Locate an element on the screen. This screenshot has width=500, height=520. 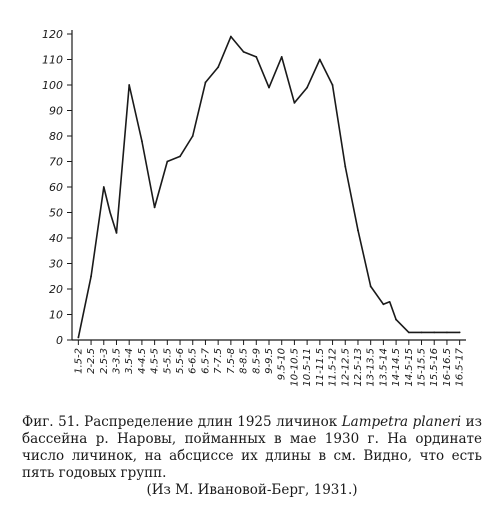
x-tick-label: 4.5-5 is located at coordinates (155, 361).